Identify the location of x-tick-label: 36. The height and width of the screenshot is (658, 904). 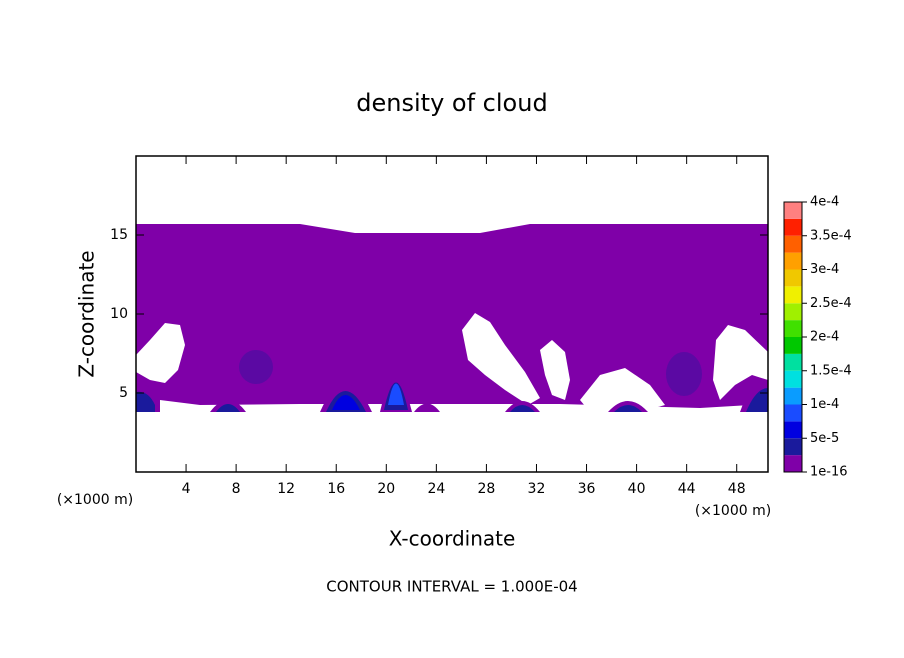
(587, 489).